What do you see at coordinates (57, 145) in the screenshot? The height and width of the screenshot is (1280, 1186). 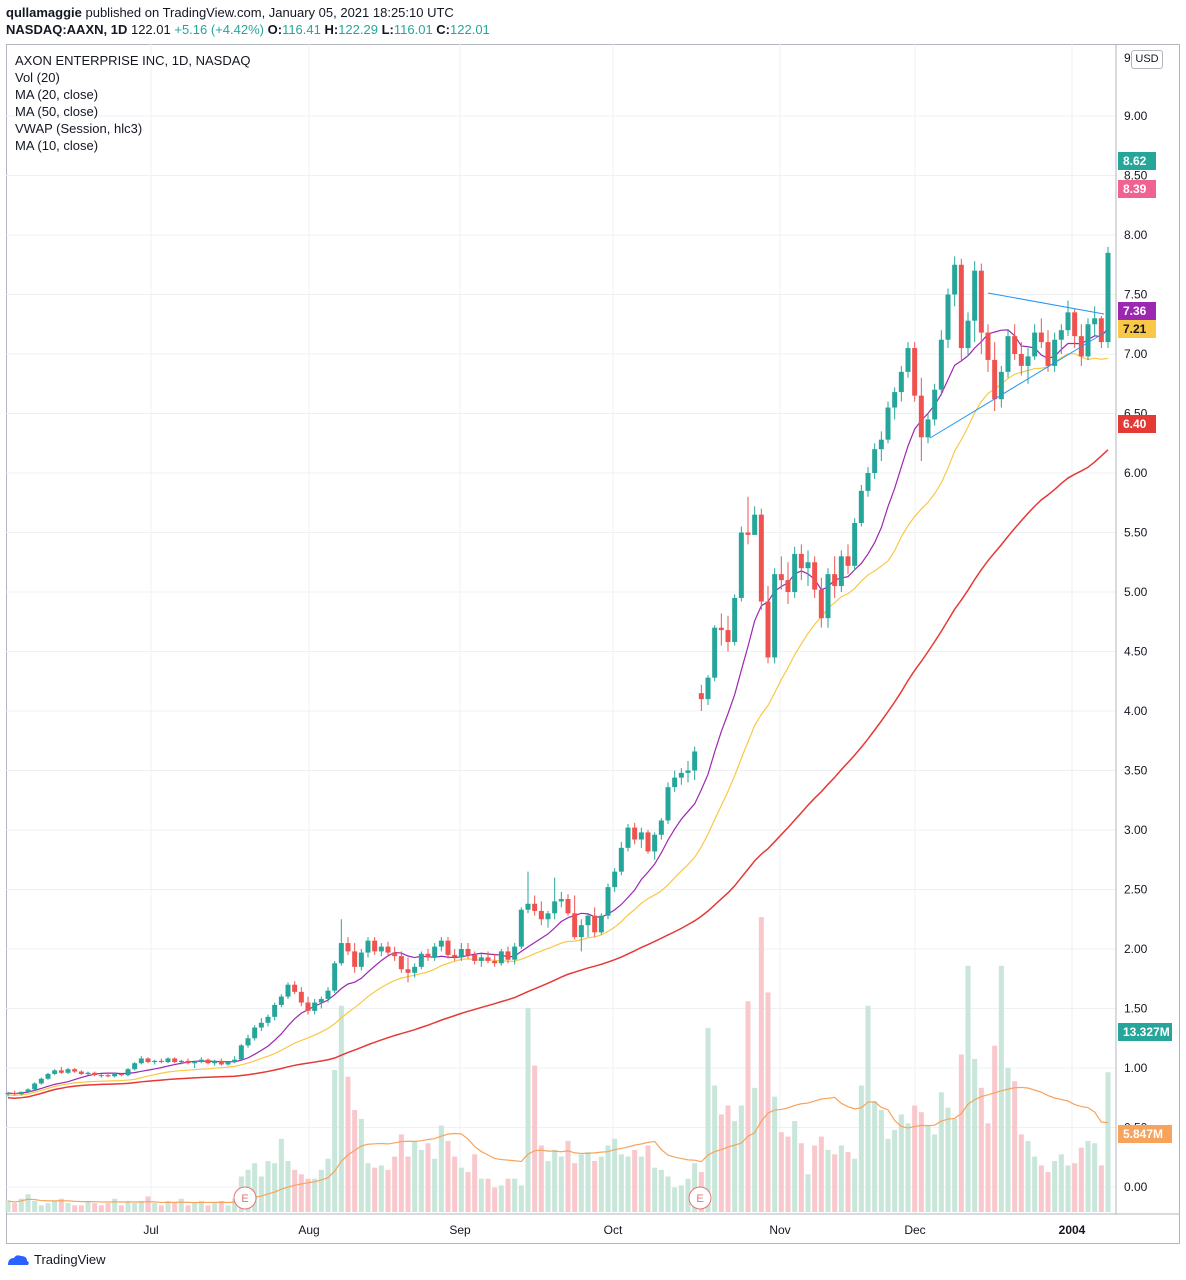 I see `legend-item-ma10: MA (10, close)` at bounding box center [57, 145].